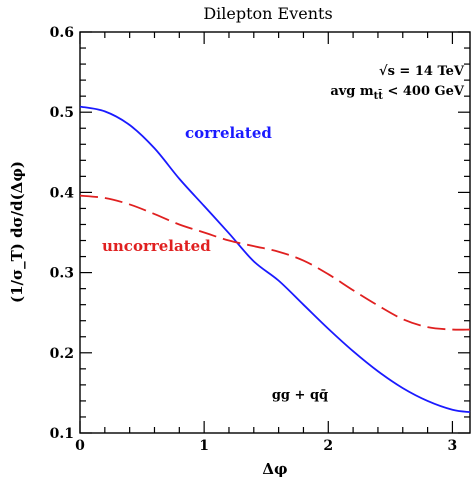  What do you see at coordinates (62, 193) in the screenshot?
I see `y-tick-label: 0.4` at bounding box center [62, 193].